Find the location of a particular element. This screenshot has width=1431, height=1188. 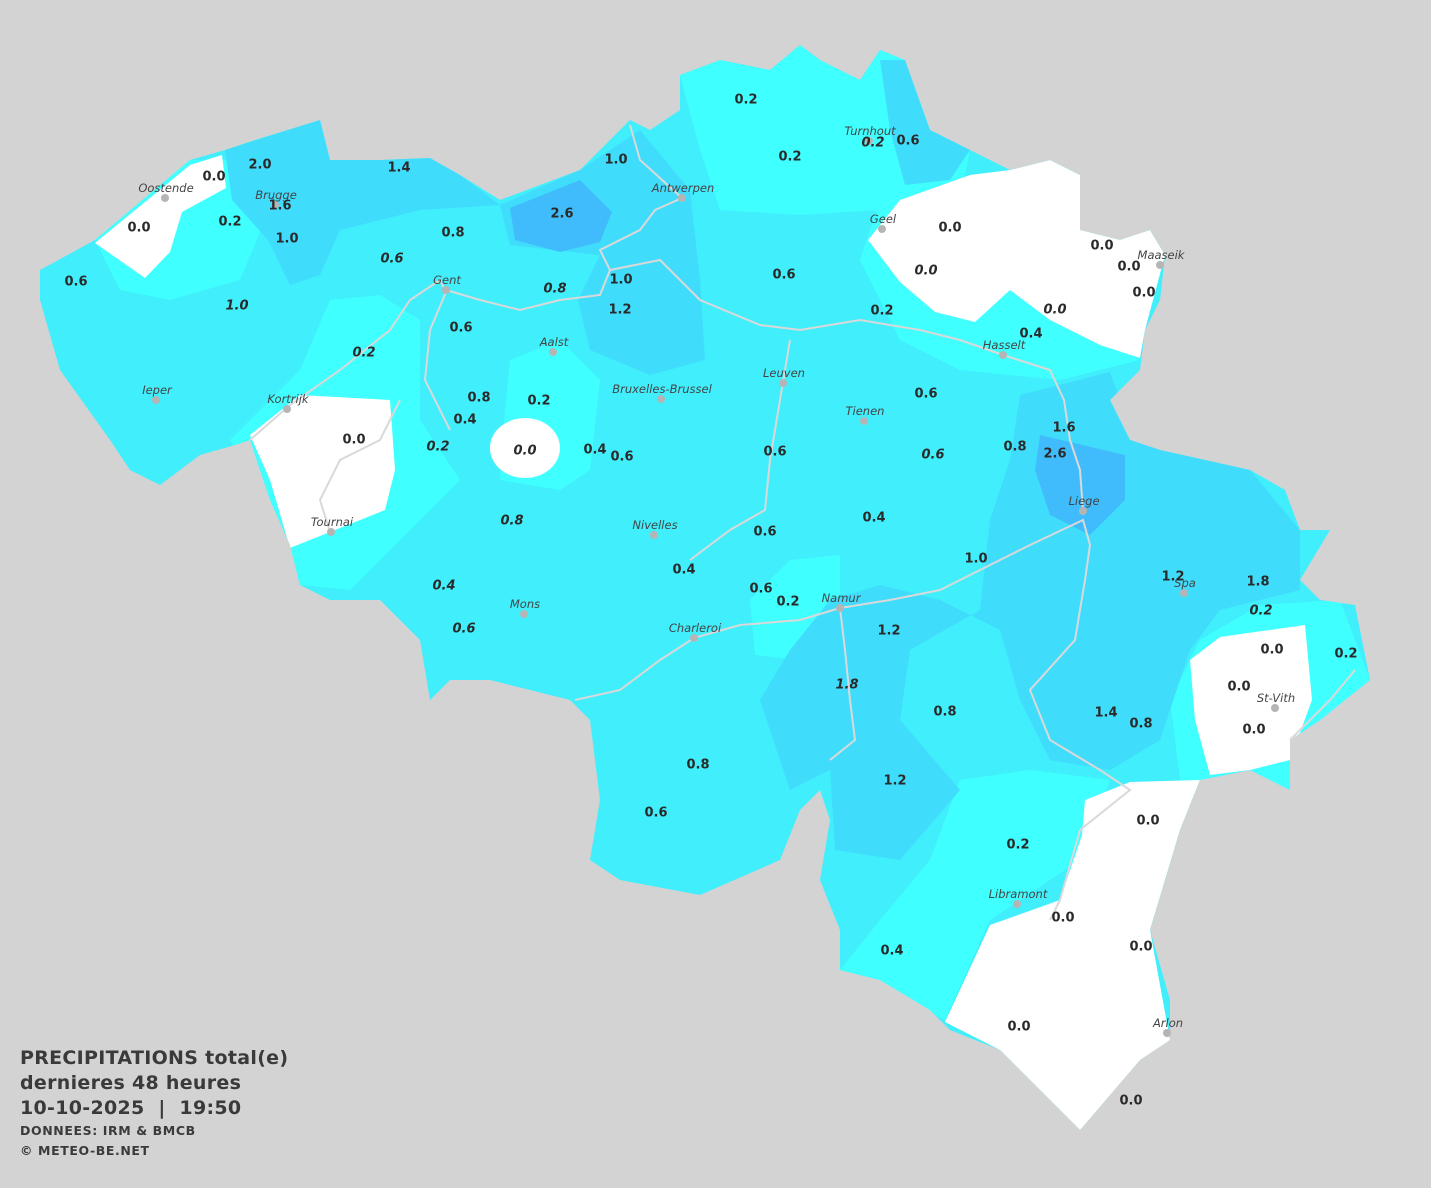

city-nivelles: Nivelles is located at coordinates (655, 528).